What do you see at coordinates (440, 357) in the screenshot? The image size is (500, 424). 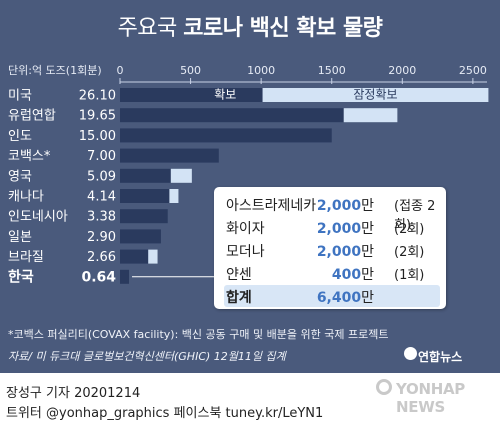 I see `brand-label: 연합뉴스` at bounding box center [440, 357].